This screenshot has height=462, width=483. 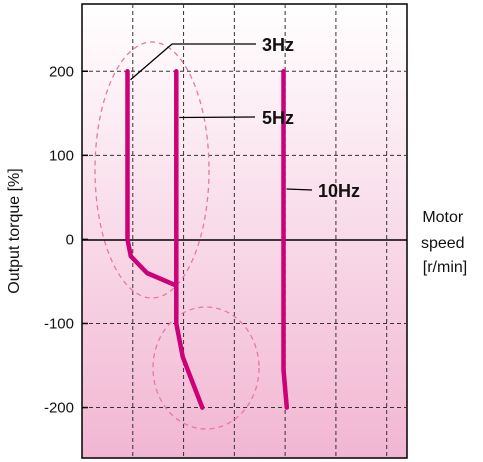 What do you see at coordinates (59, 323) in the screenshot?
I see `y-tick-label: -100` at bounding box center [59, 323].